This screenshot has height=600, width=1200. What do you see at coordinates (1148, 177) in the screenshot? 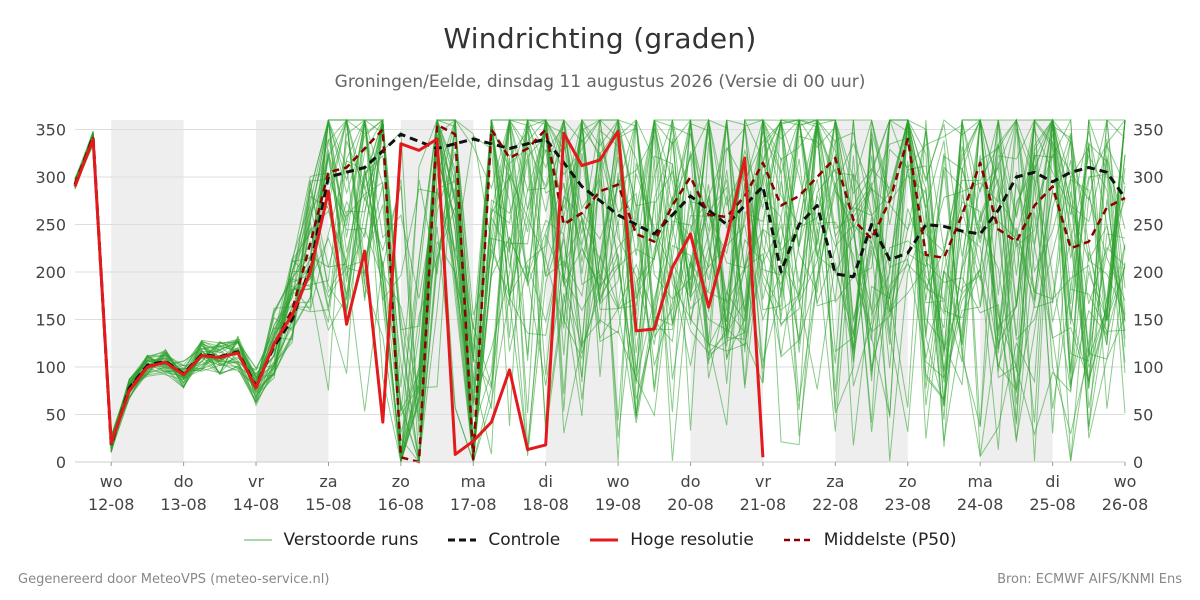
I see `y-tick-label-right: 300` at bounding box center [1148, 177].